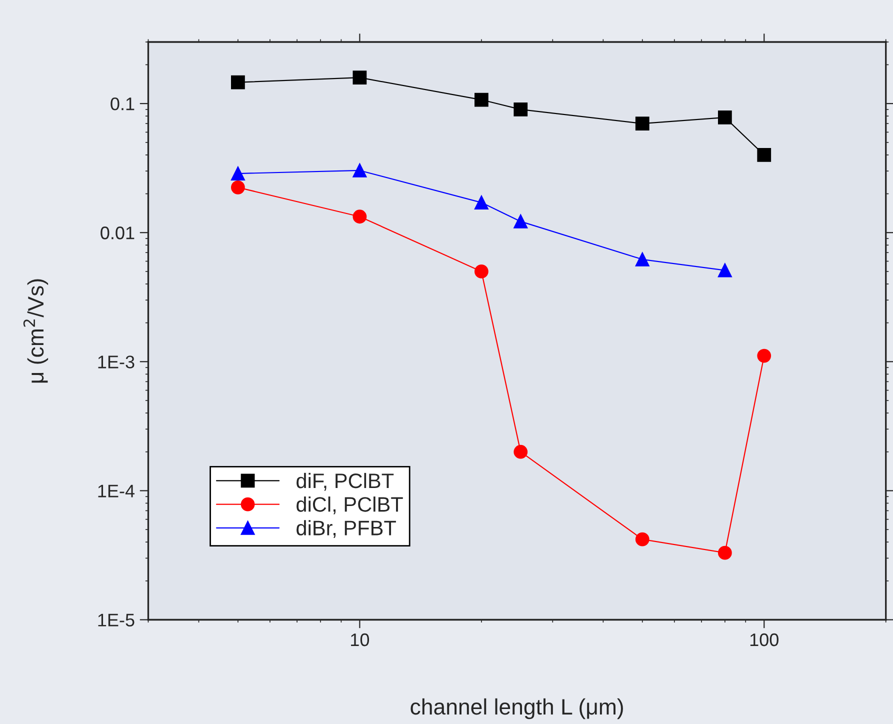 The image size is (893, 724). What do you see at coordinates (116, 362) in the screenshot?
I see `y-tick-label: 1E-3` at bounding box center [116, 362].